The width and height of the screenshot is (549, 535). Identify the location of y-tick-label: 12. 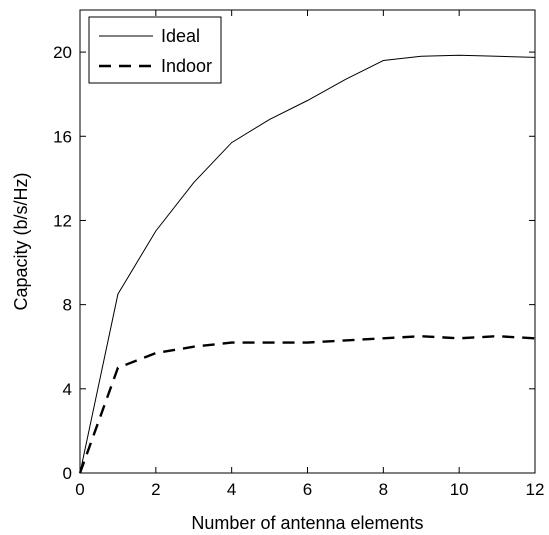
(62, 220).